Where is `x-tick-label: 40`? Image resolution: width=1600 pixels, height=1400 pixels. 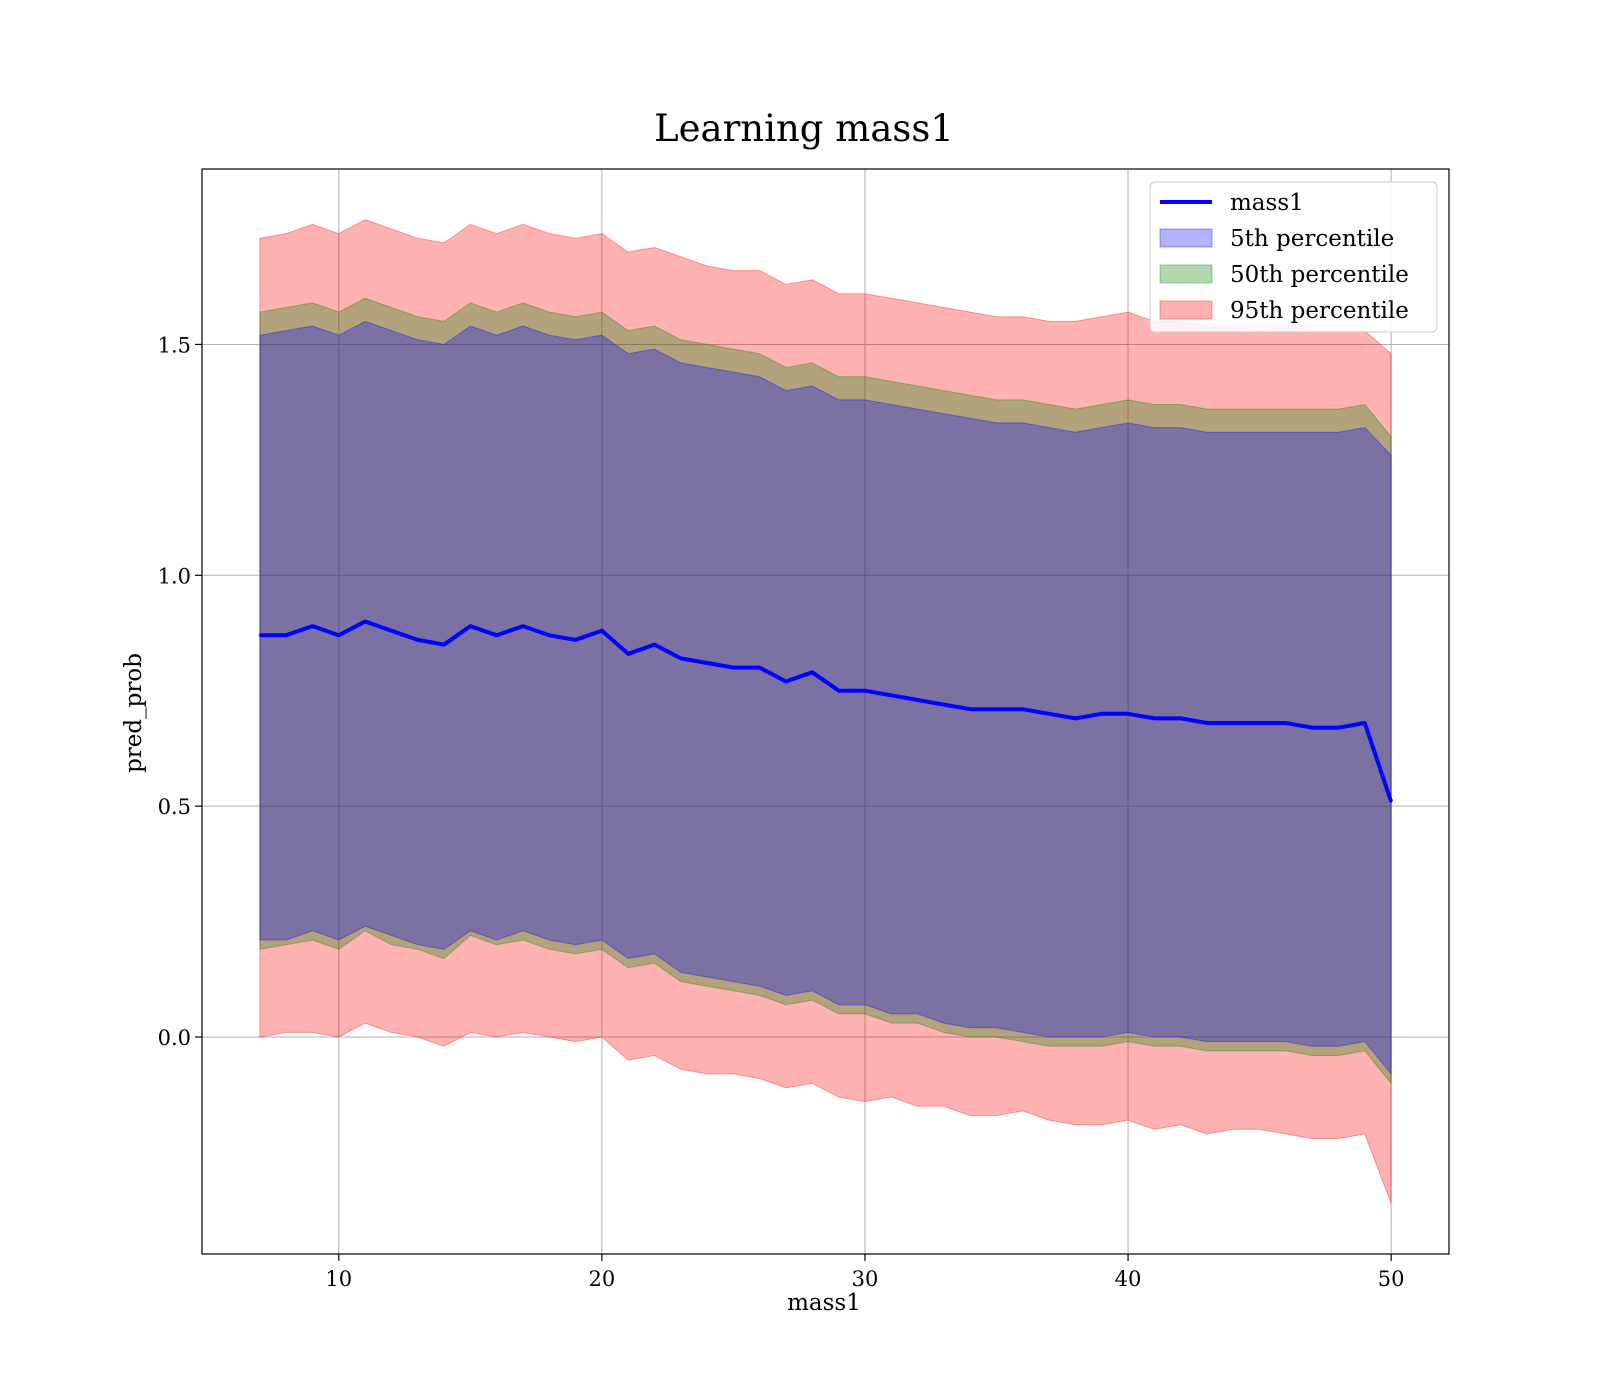 x-tick-label: 40 is located at coordinates (1128, 1279).